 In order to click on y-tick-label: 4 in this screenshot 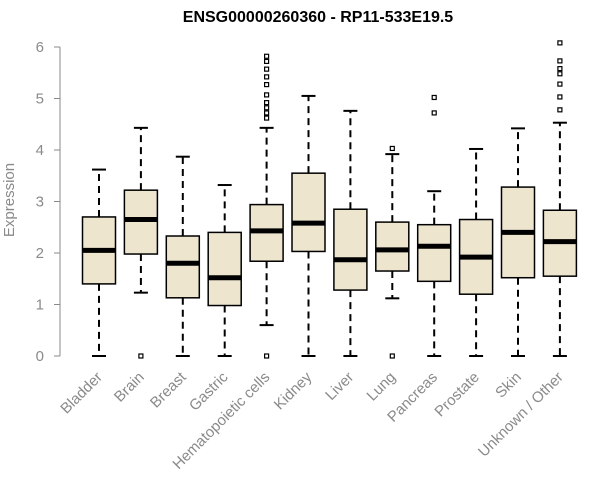, I will do `click(40, 150)`.